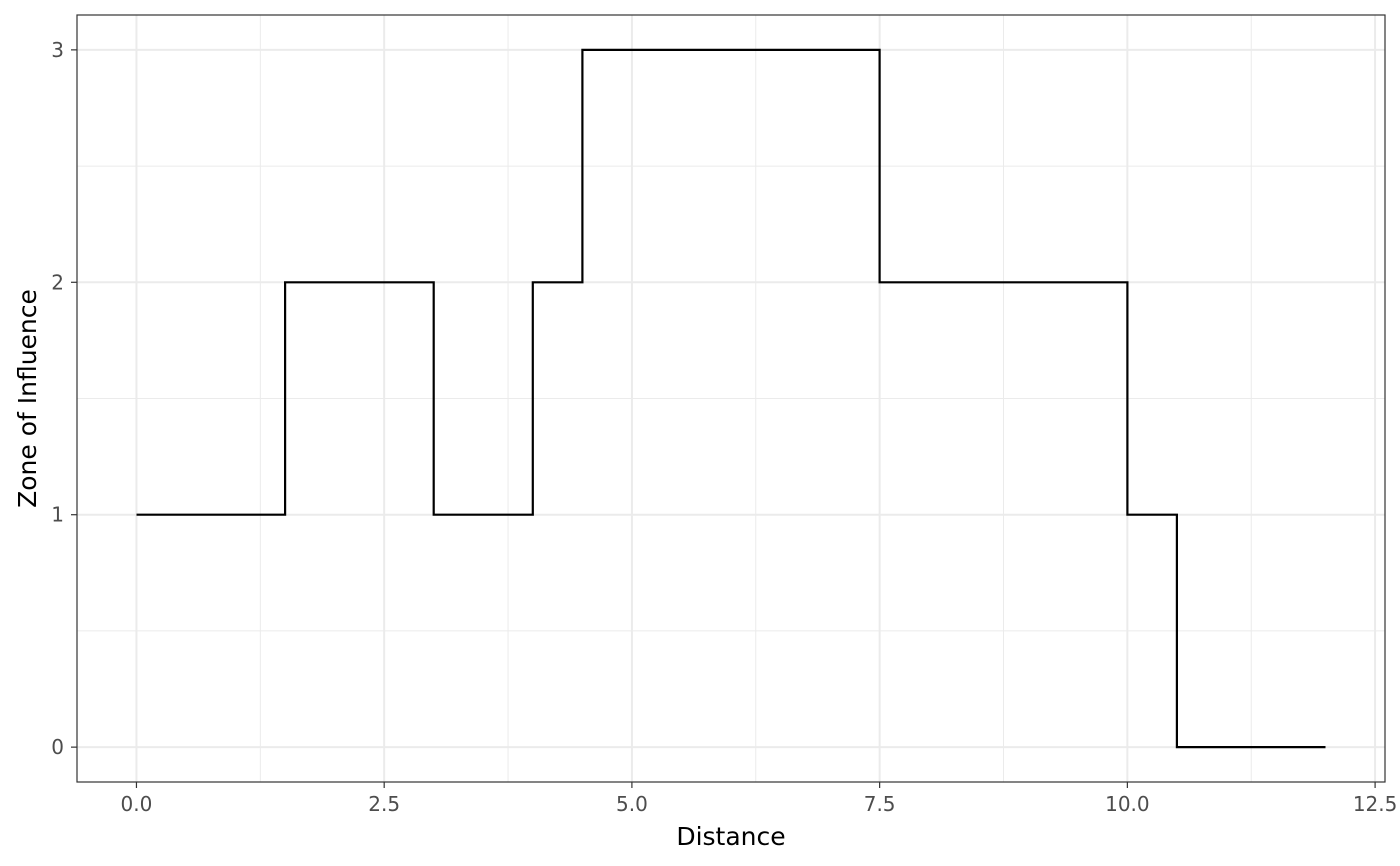 This screenshot has height=866, width=1400. Describe the element at coordinates (1127, 804) in the screenshot. I see `x-tick-label: 10.0` at that location.